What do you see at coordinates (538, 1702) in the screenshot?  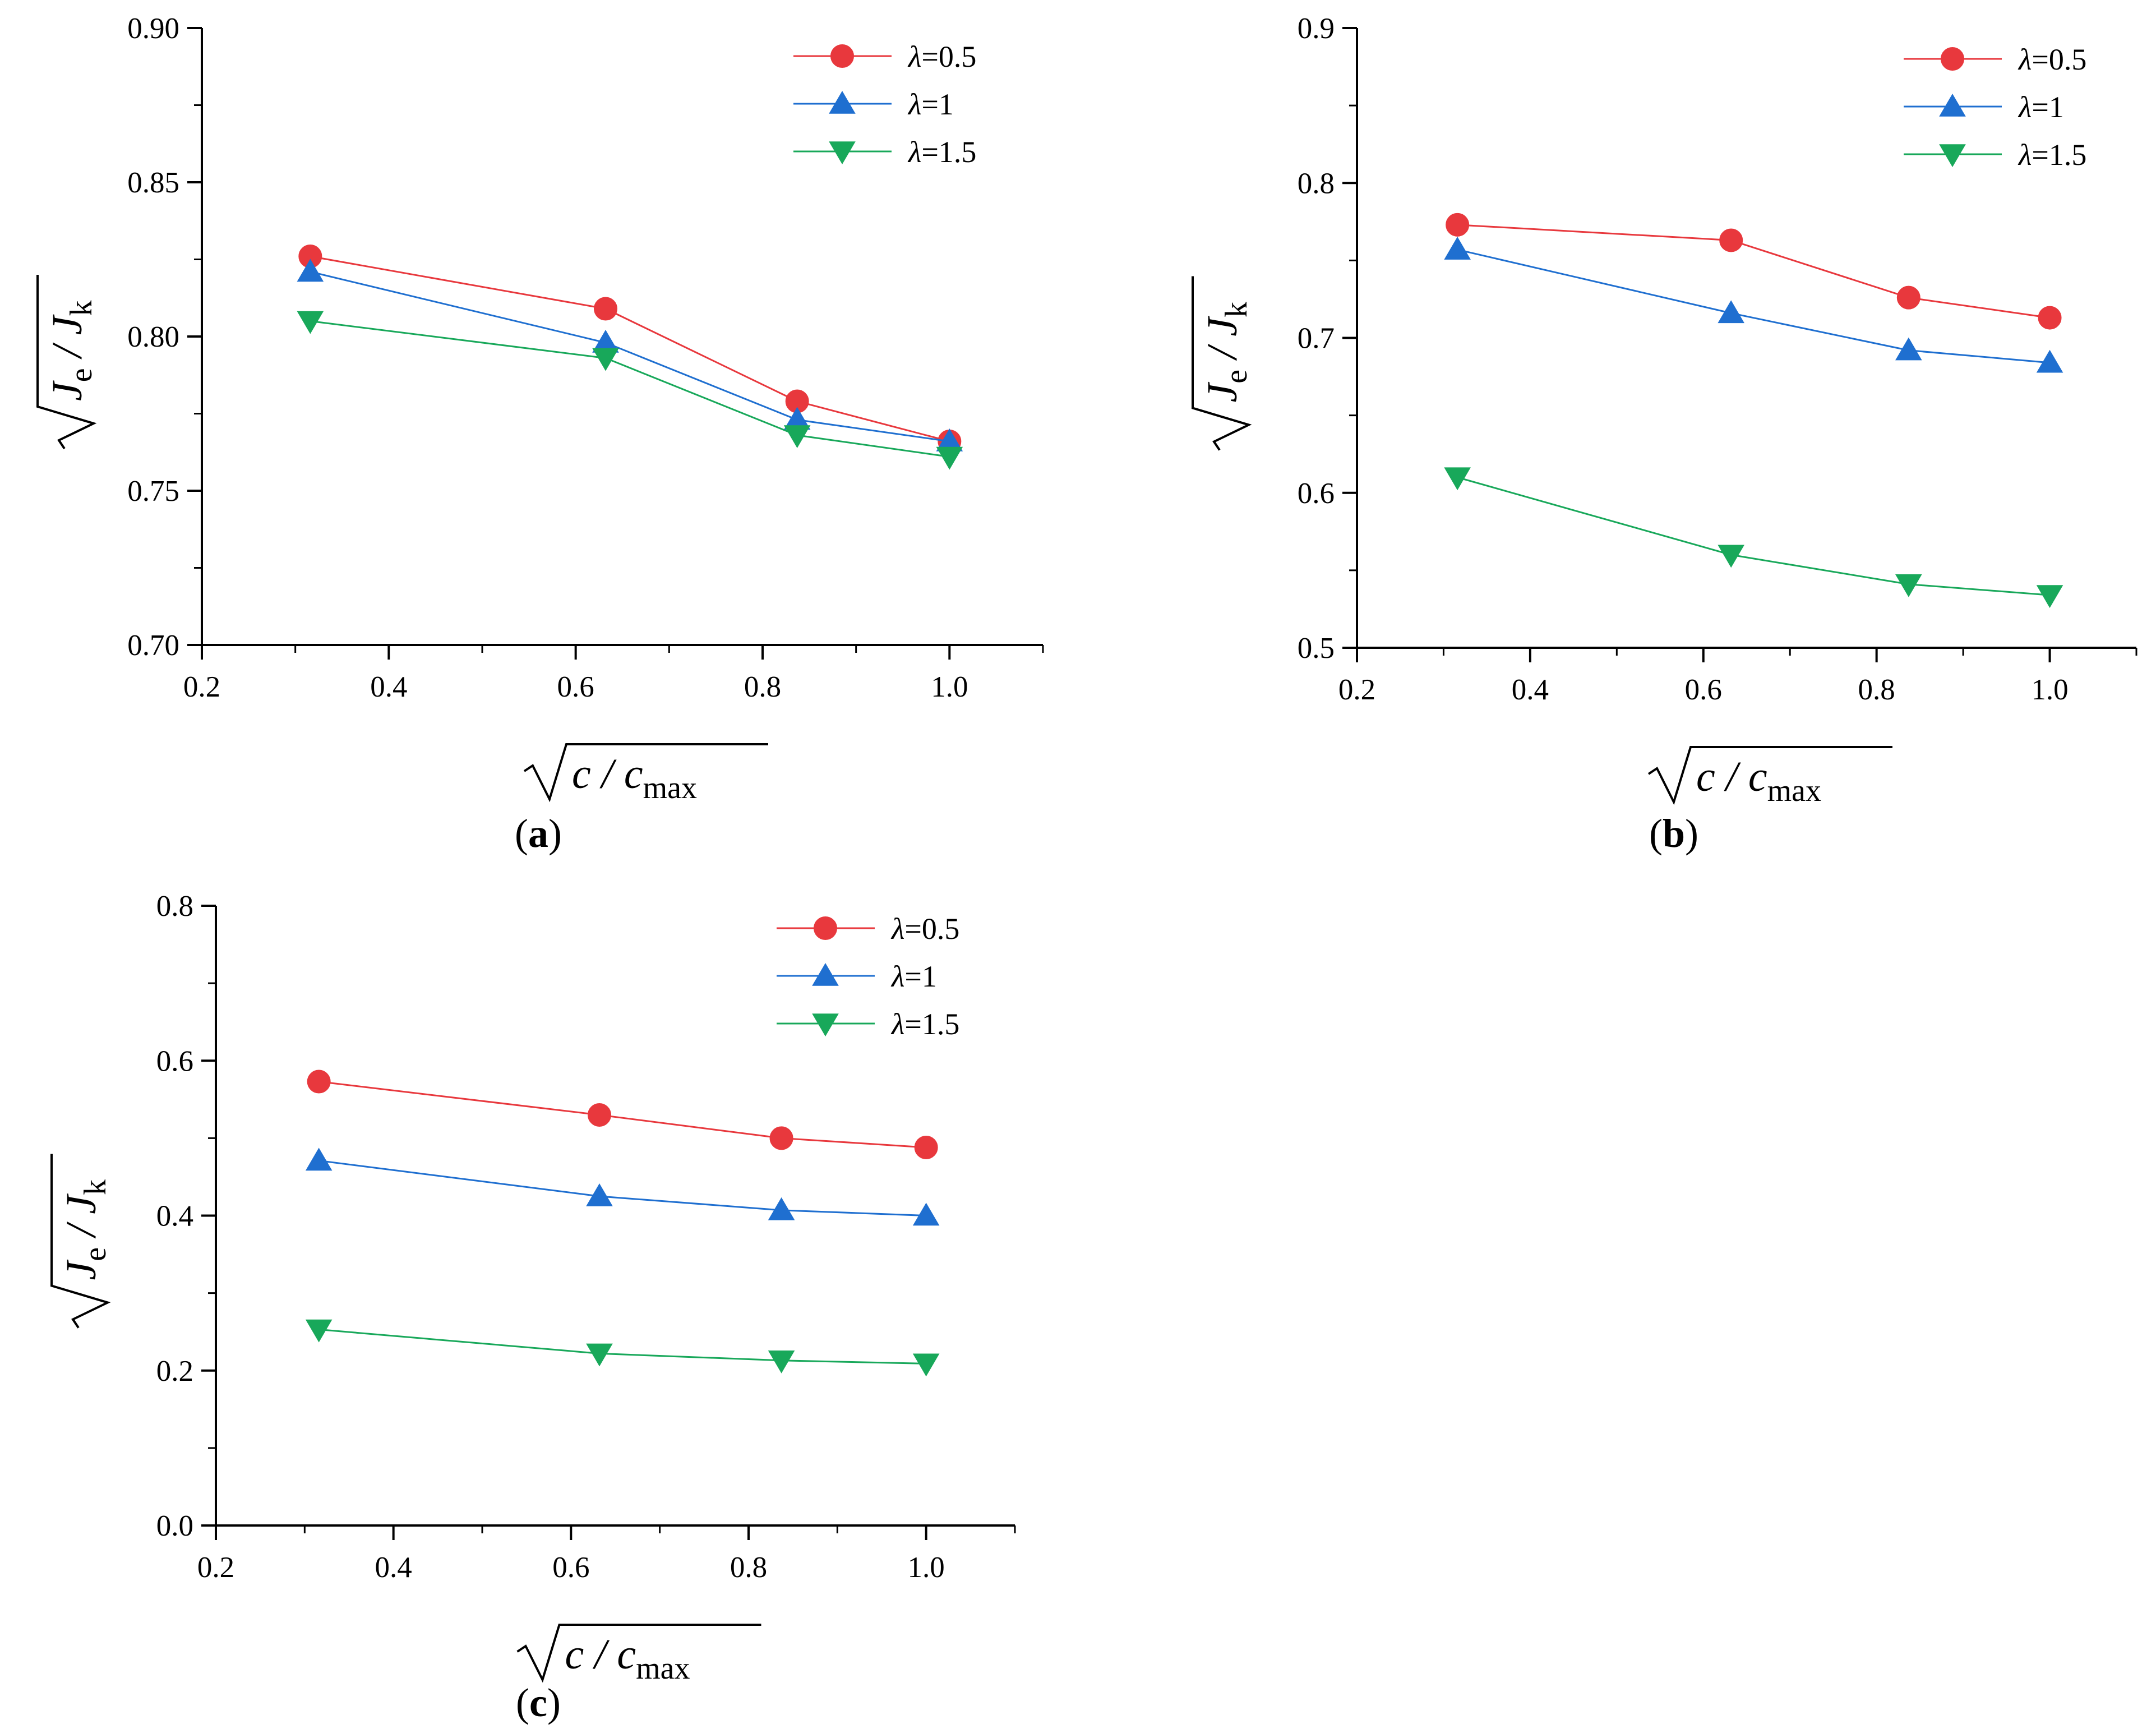 I see `panel-label: (c)` at bounding box center [538, 1702].